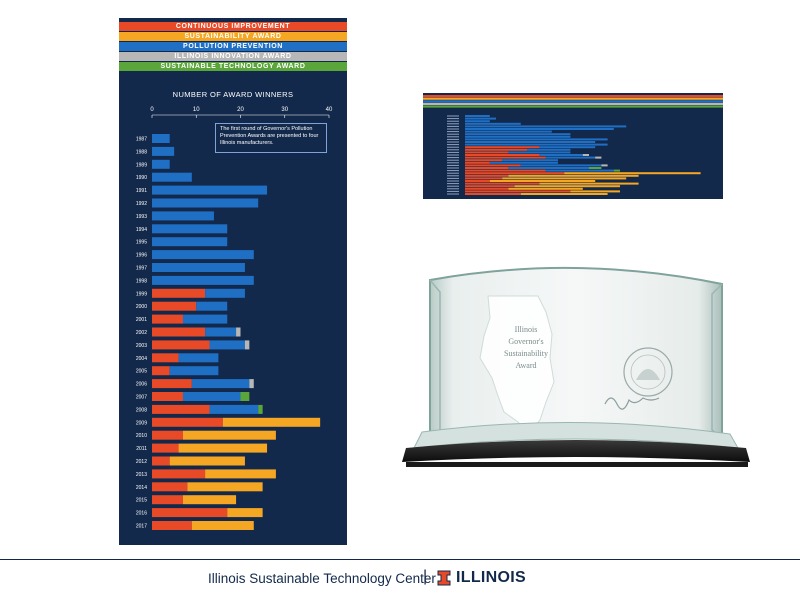  Describe the element at coordinates (526, 329) in the screenshot. I see `award-title-line-1: Illinois` at that location.